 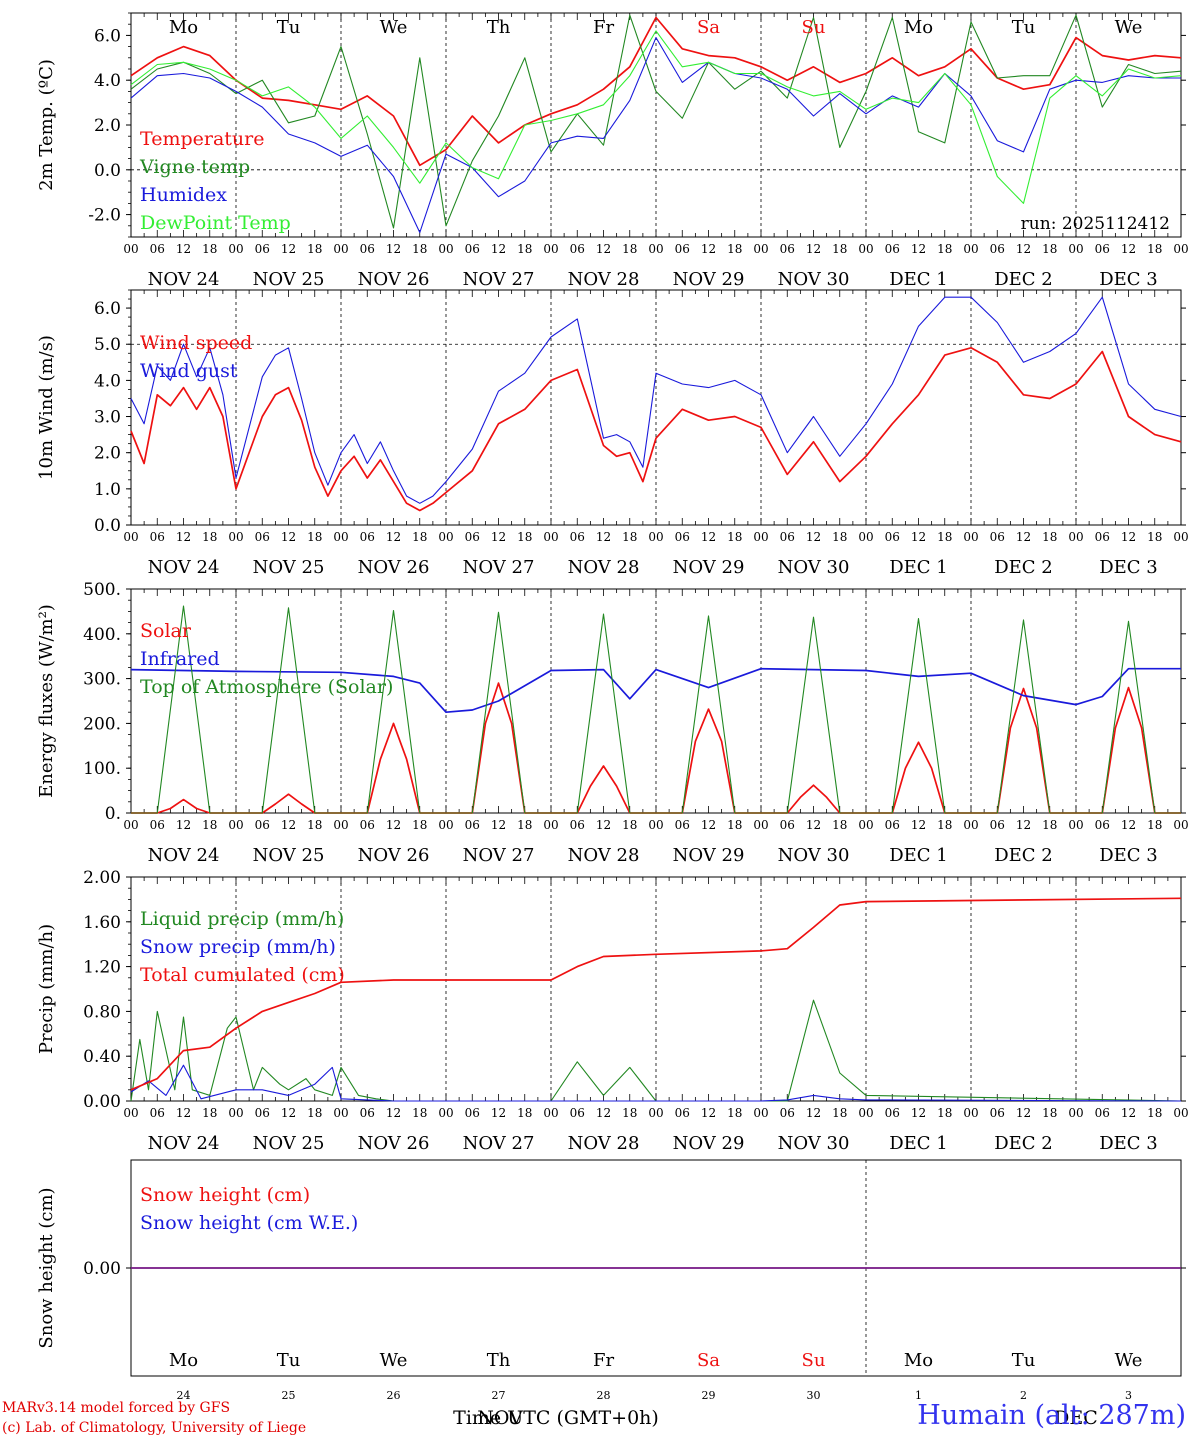 What do you see at coordinates (113, 814) in the screenshot?
I see `energy-ytick-label: 0.` at bounding box center [113, 814].